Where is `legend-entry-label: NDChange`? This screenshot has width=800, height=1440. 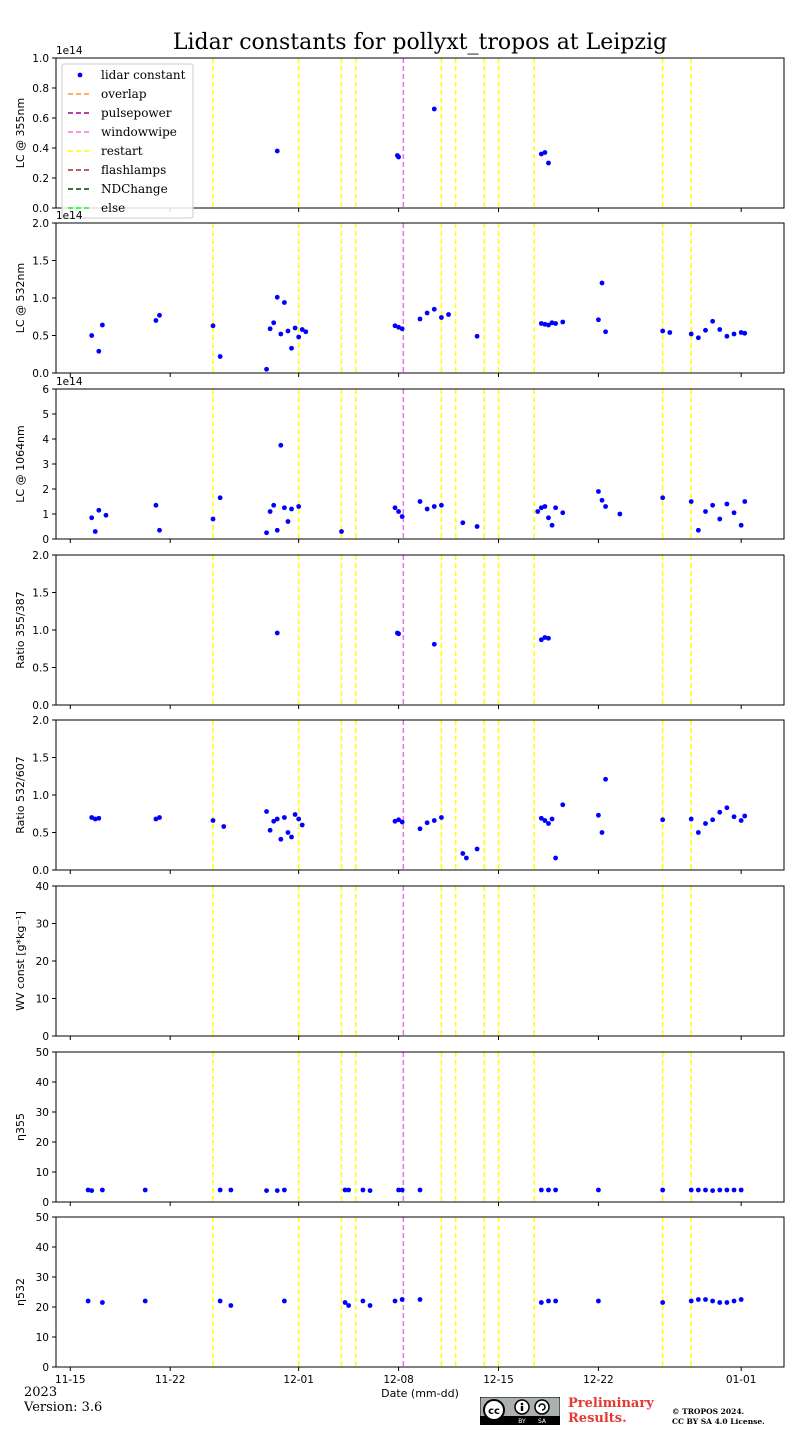
legend-entry-label: NDChange is located at coordinates (134, 189).